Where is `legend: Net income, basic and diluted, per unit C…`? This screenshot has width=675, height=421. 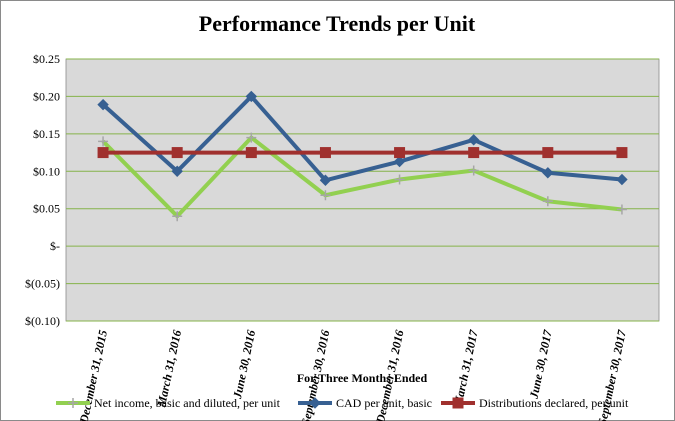 legend: Net income, basic and diluted, per unit C… is located at coordinates (342, 403).